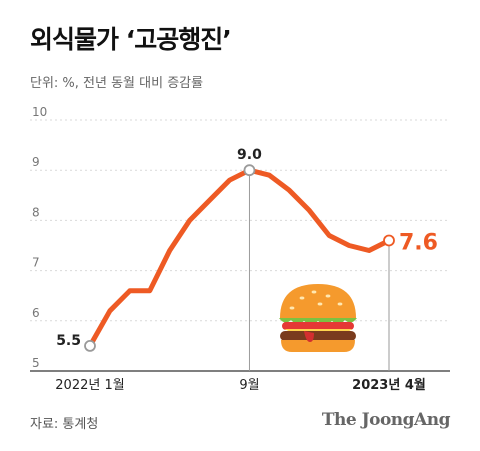 This screenshot has width=480, height=451. I want to click on data-label: 7.6, so click(418, 242).